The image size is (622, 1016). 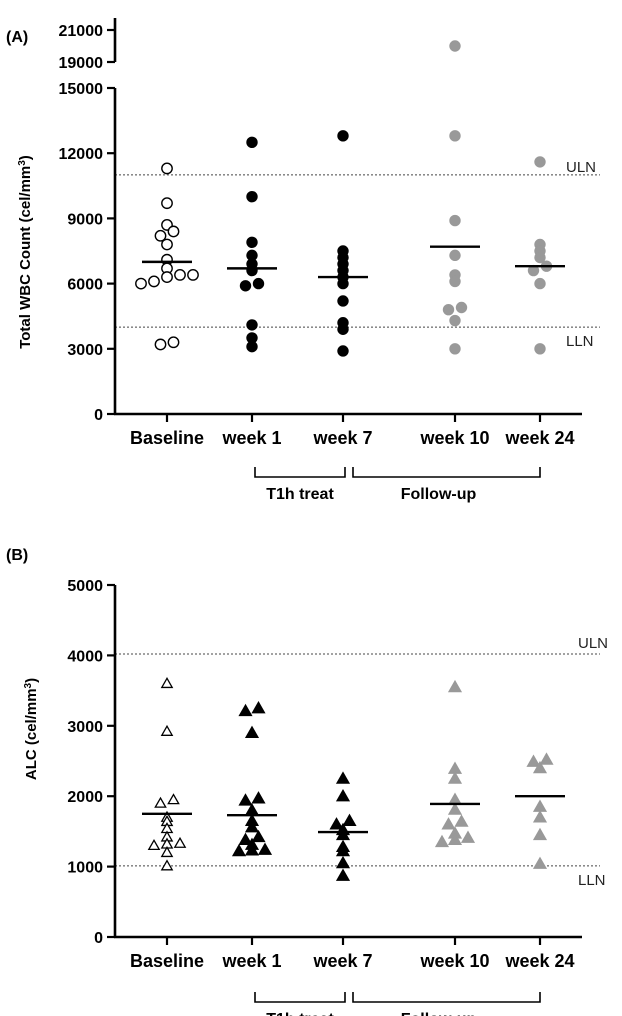 I want to click on y-axis-label: ALC (cel/mm3), so click(x=32, y=729).